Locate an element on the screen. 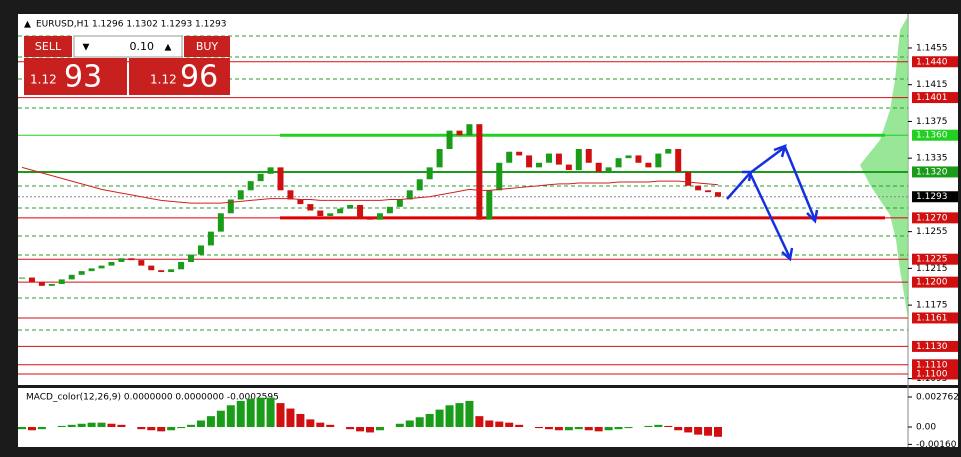 This screenshot has height=457, width=961. lot-down: ▼ is located at coordinates (86, 48).